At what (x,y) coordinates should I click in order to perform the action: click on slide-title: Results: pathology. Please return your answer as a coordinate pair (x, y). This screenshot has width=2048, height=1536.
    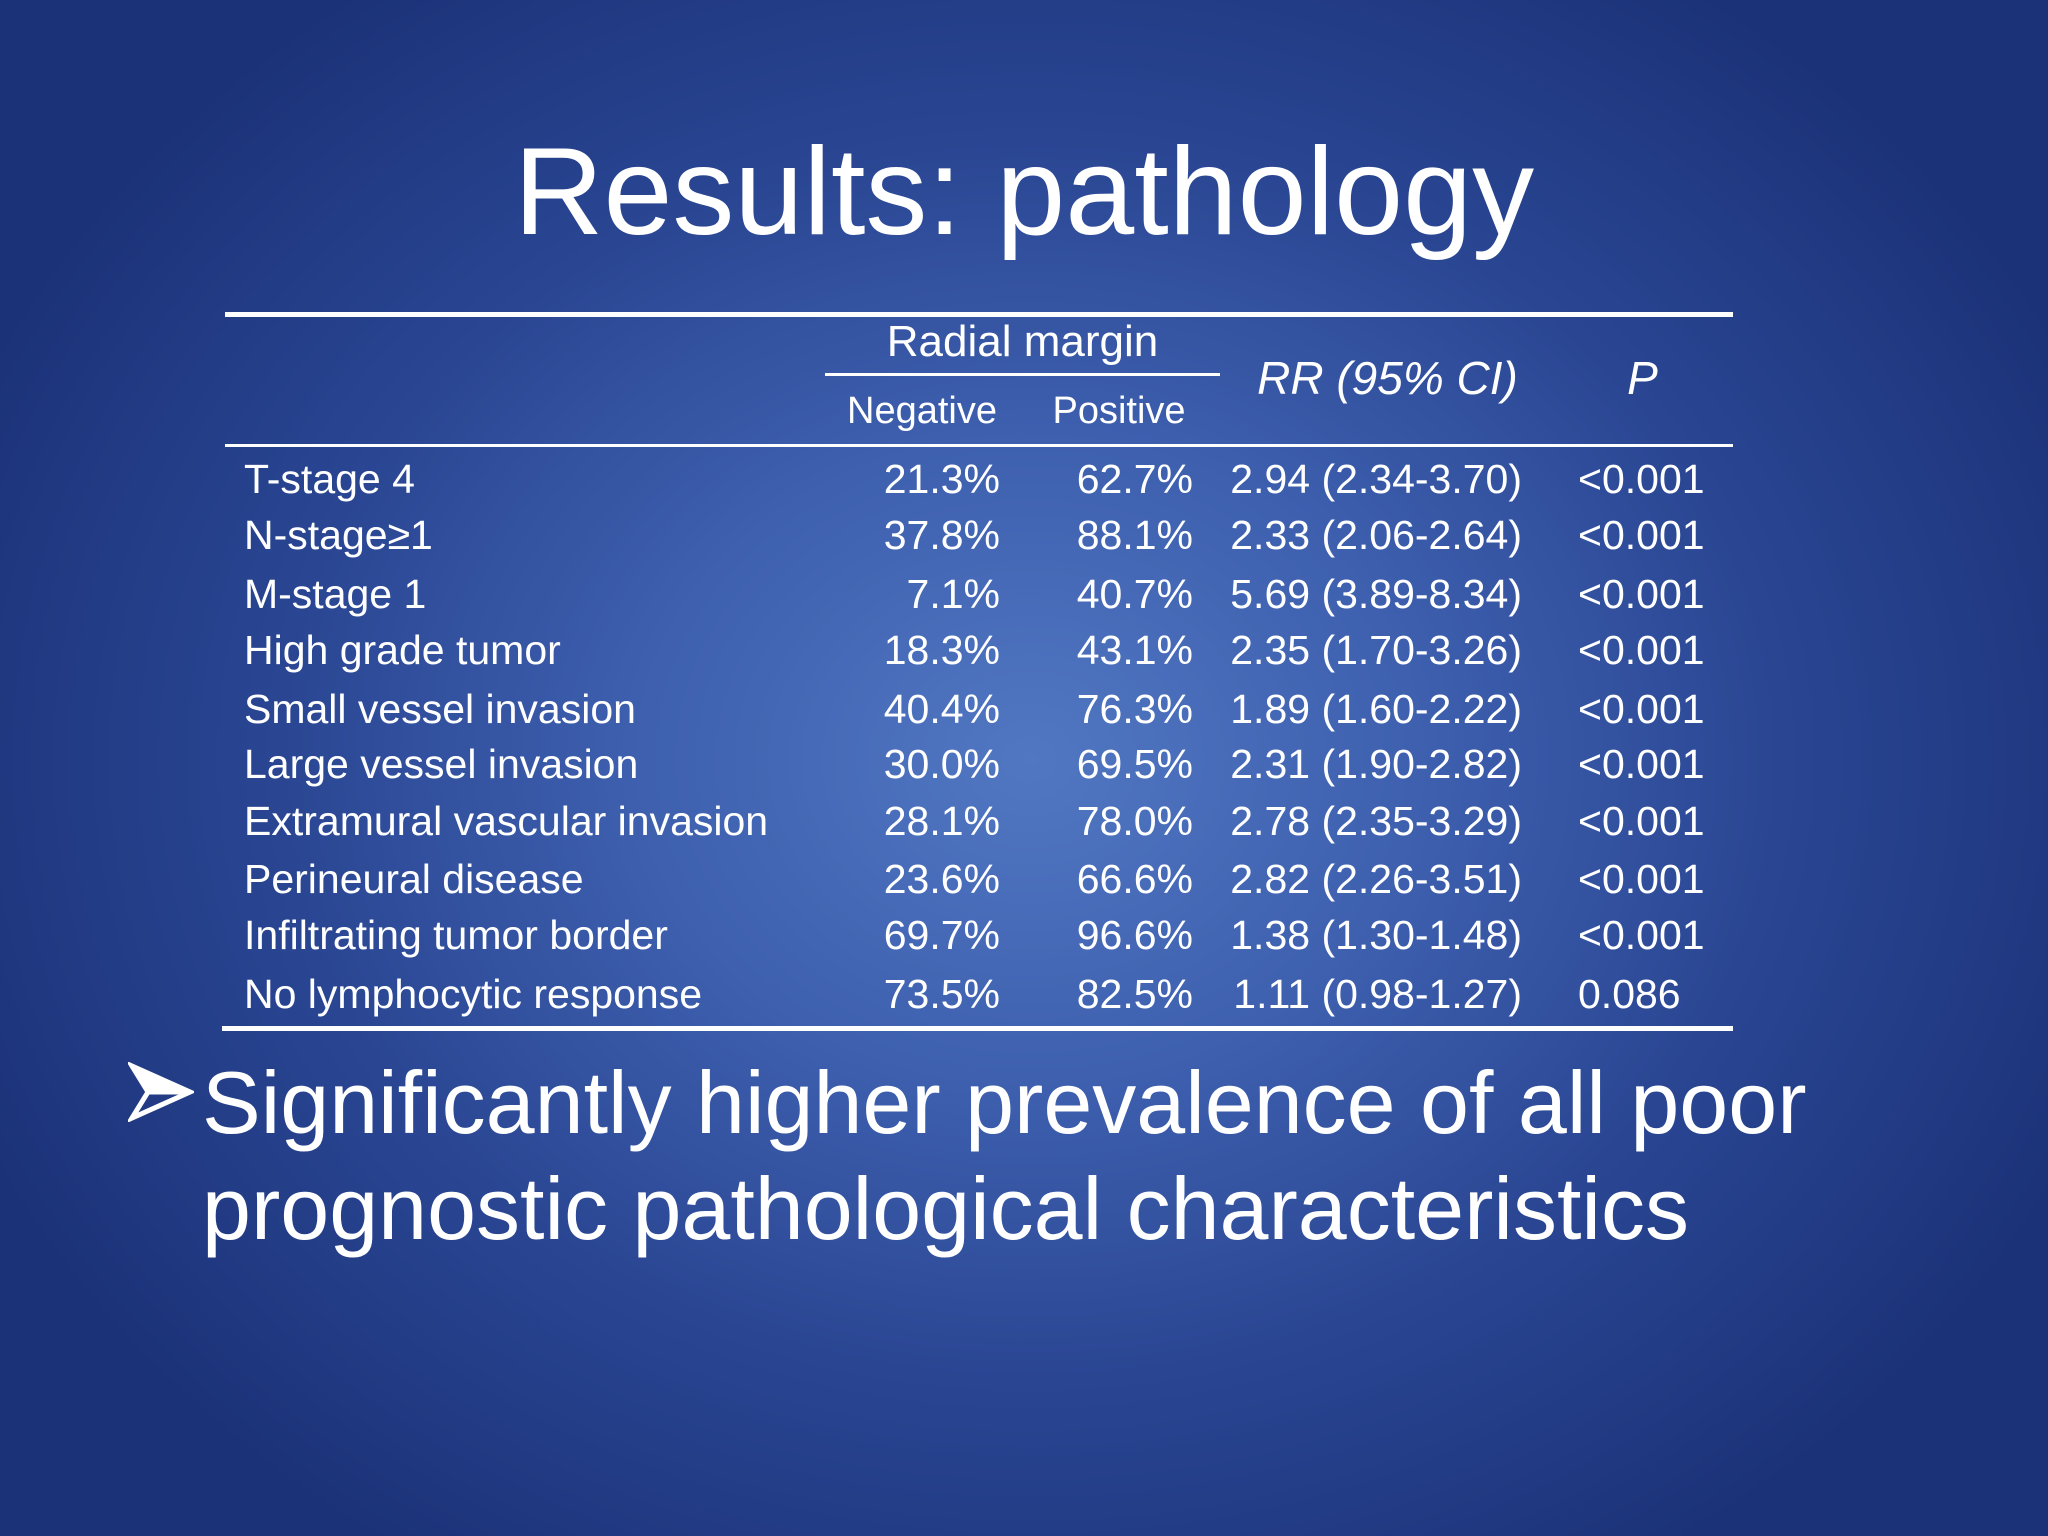
    Looking at the image, I should click on (1024, 192).